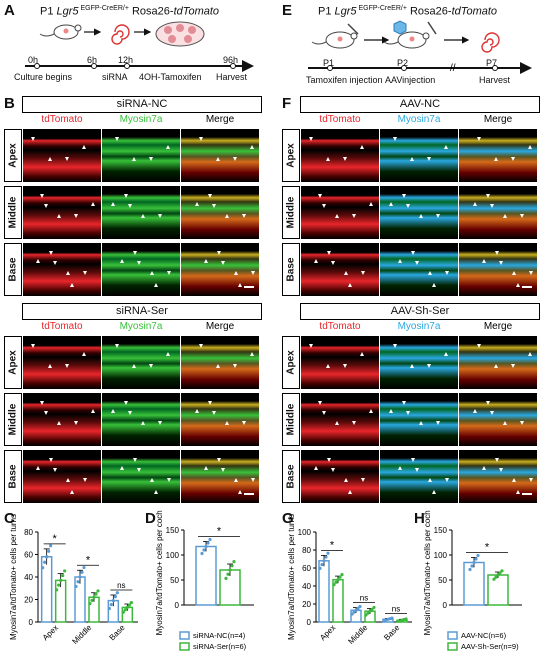  I want to click on title-prefix: P1, so click(48, 11).